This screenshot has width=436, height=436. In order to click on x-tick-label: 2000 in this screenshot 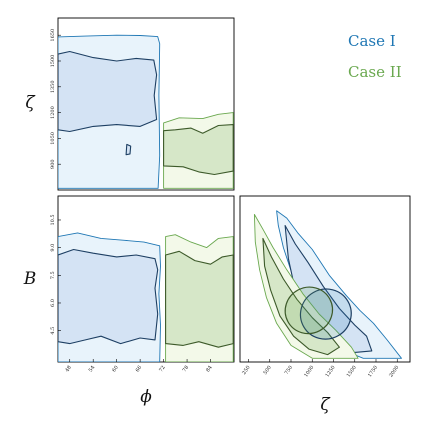, I will do `click(394, 372)`.